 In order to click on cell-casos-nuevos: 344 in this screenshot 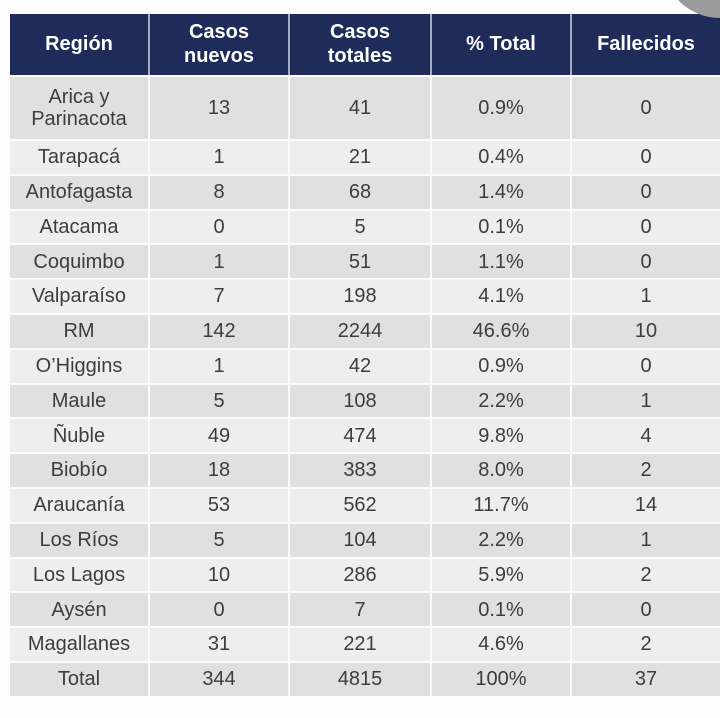, I will do `click(219, 679)`.